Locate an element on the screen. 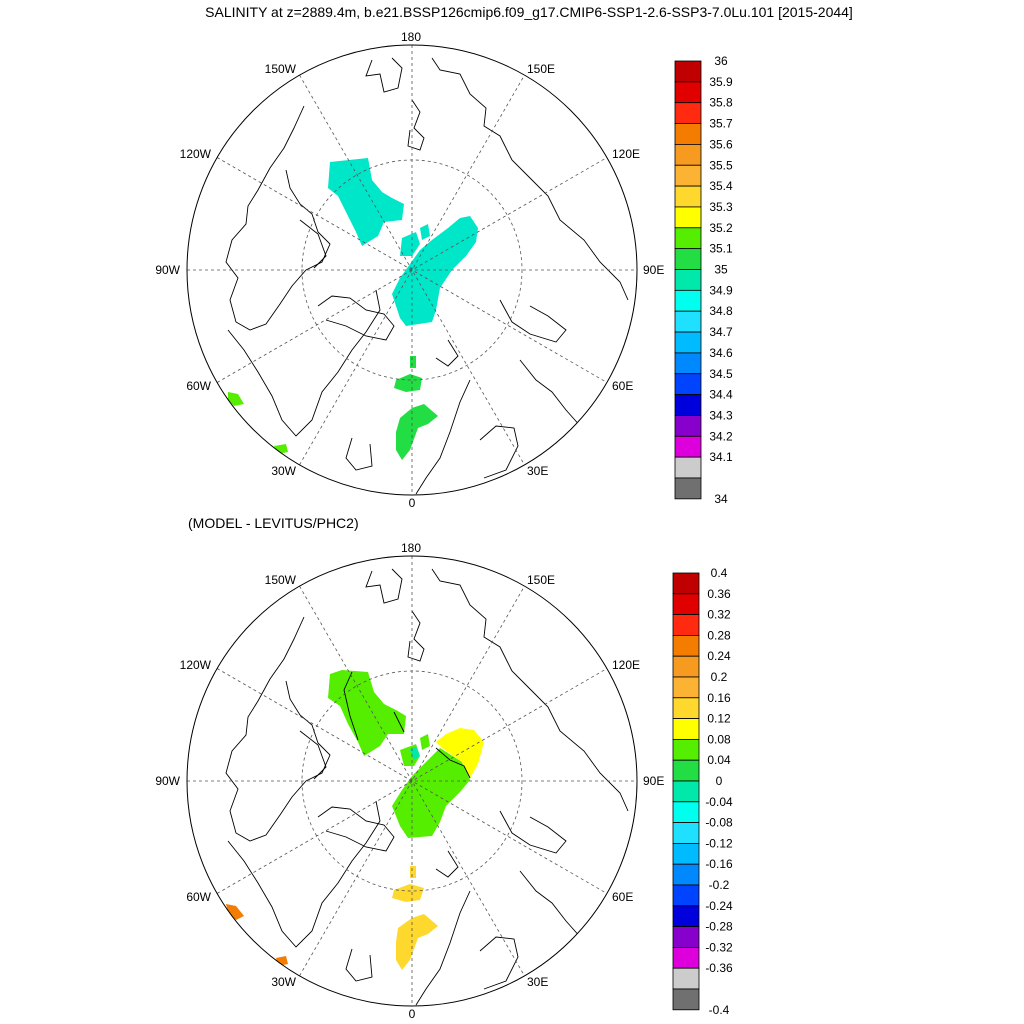  diff-contour-canada is located at coordinates (351, 706).